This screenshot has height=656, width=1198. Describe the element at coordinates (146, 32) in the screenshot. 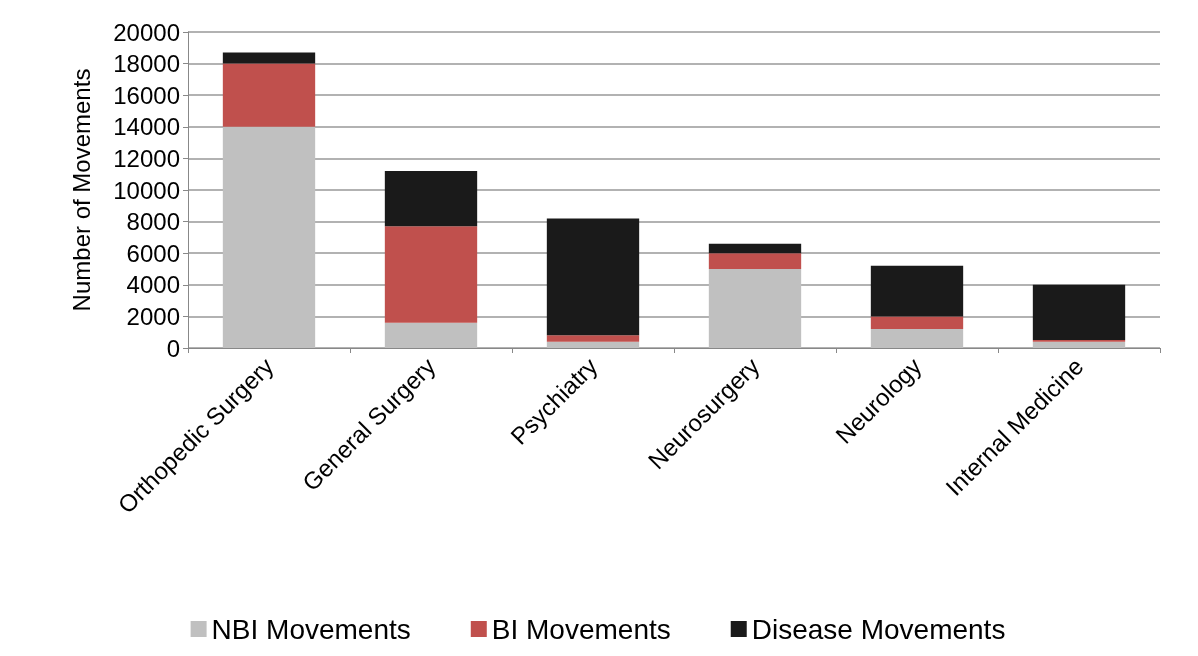

I see `y-tick-label: 20000` at that location.